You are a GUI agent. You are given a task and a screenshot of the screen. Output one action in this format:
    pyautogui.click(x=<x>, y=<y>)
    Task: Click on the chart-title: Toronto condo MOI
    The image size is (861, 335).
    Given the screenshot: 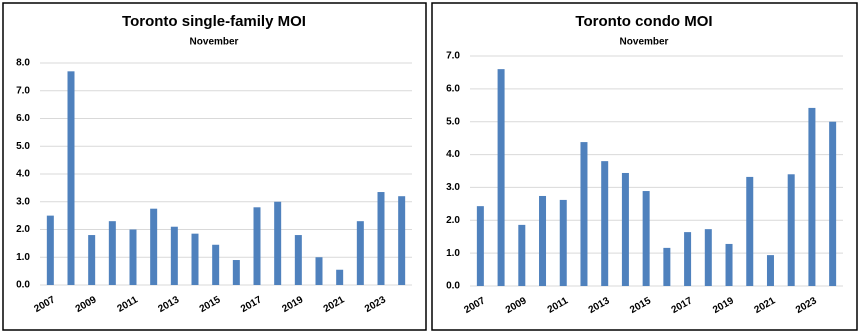 What is the action you would take?
    pyautogui.click(x=643, y=21)
    